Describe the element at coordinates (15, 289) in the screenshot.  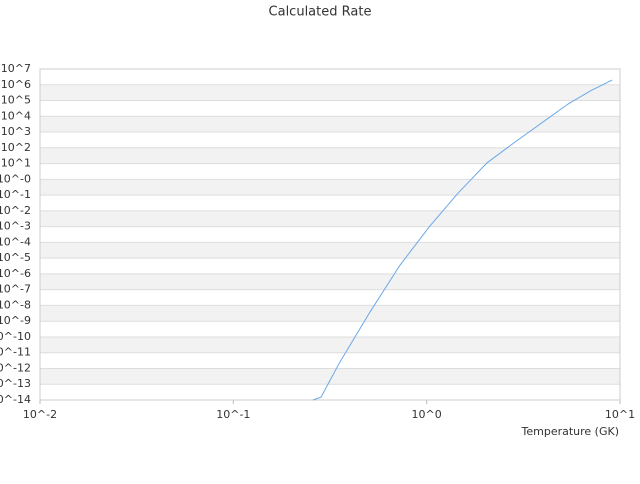
I see `y-tick-label: 10^-7` at that location.